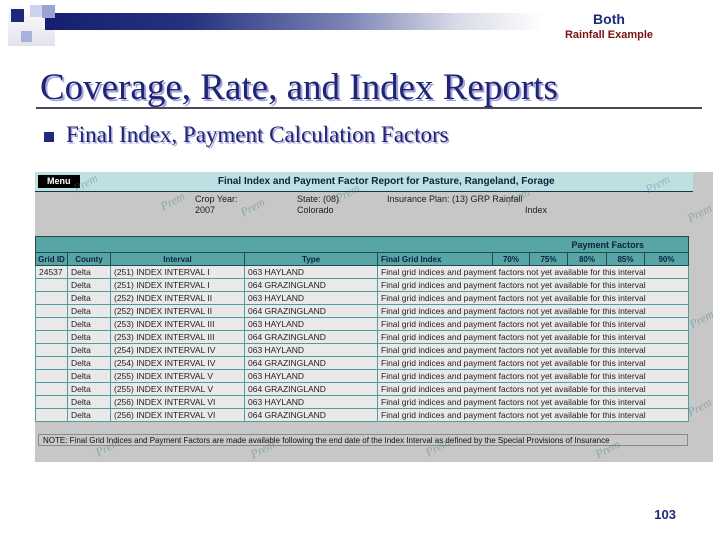 The width and height of the screenshot is (720, 540). I want to click on field-state: State: (08) Colorado, so click(318, 205).